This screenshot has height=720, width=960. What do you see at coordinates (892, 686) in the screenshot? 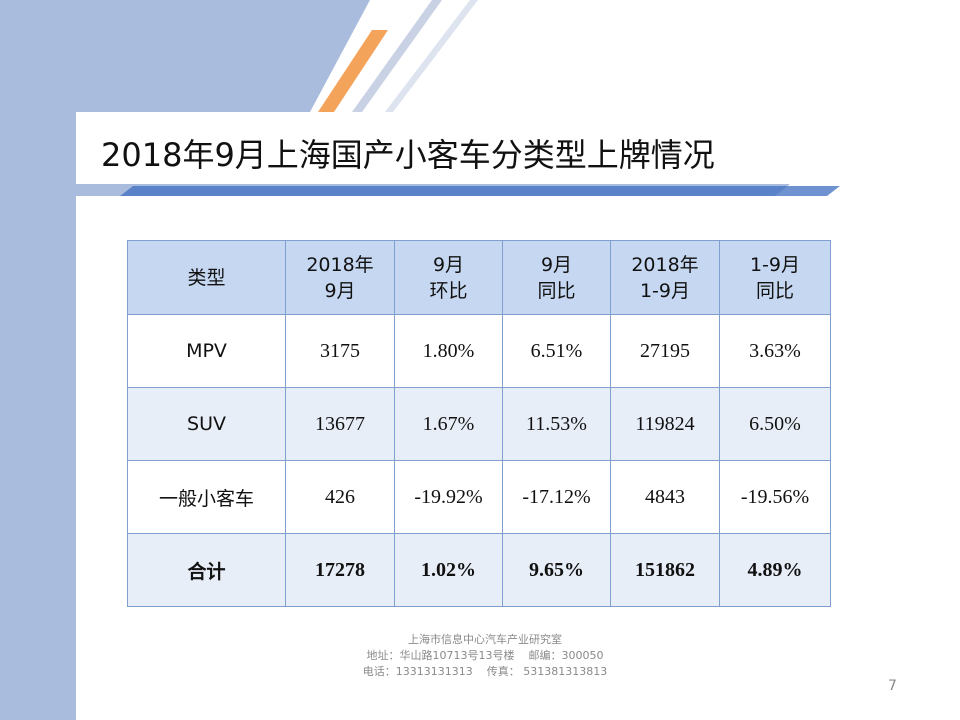
I see `page-number: 7` at bounding box center [892, 686].